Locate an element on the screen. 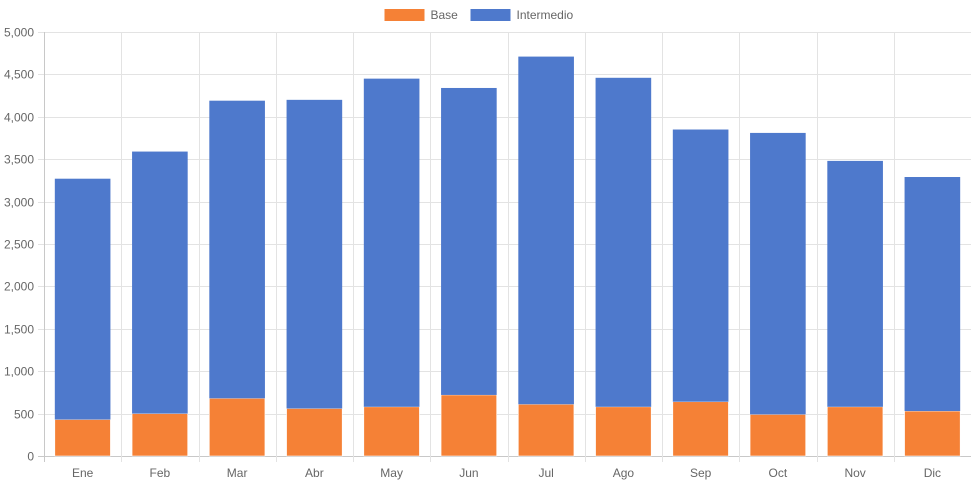 This screenshot has width=971, height=485. x-tick-label: Jul is located at coordinates (545, 473).